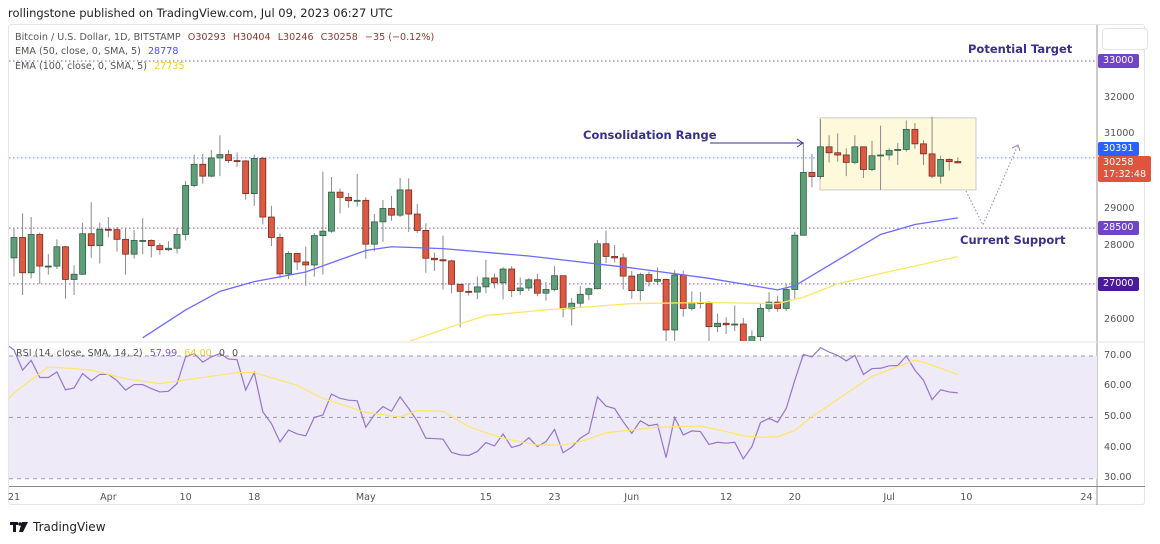 The width and height of the screenshot is (1160, 544). Describe the element at coordinates (554, 497) in the screenshot. I see `time-tick: 23` at that location.